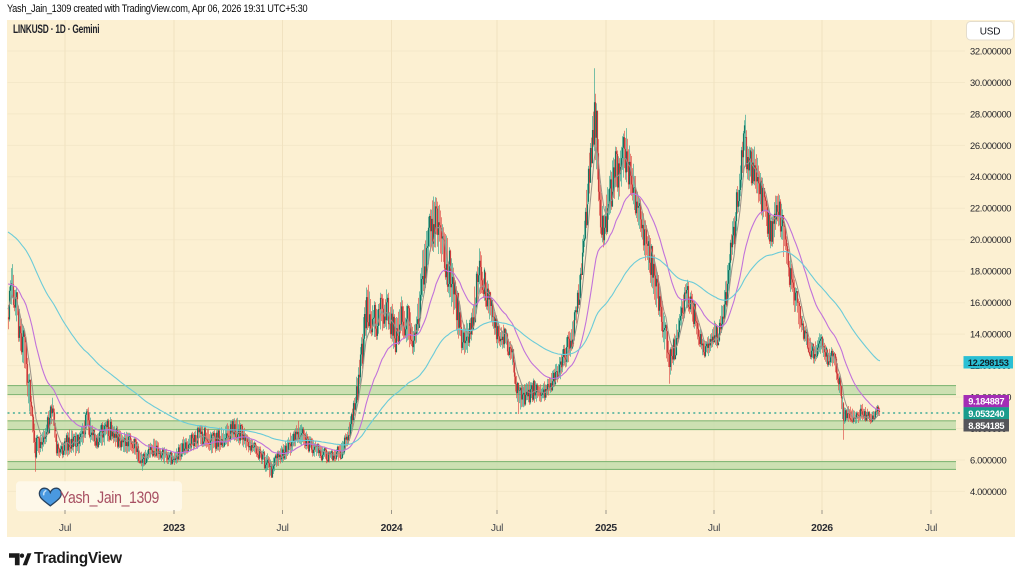 Image resolution: width=1024 pixels, height=581 pixels. What do you see at coordinates (392, 528) in the screenshot?
I see `svg-text: 2024` at bounding box center [392, 528].